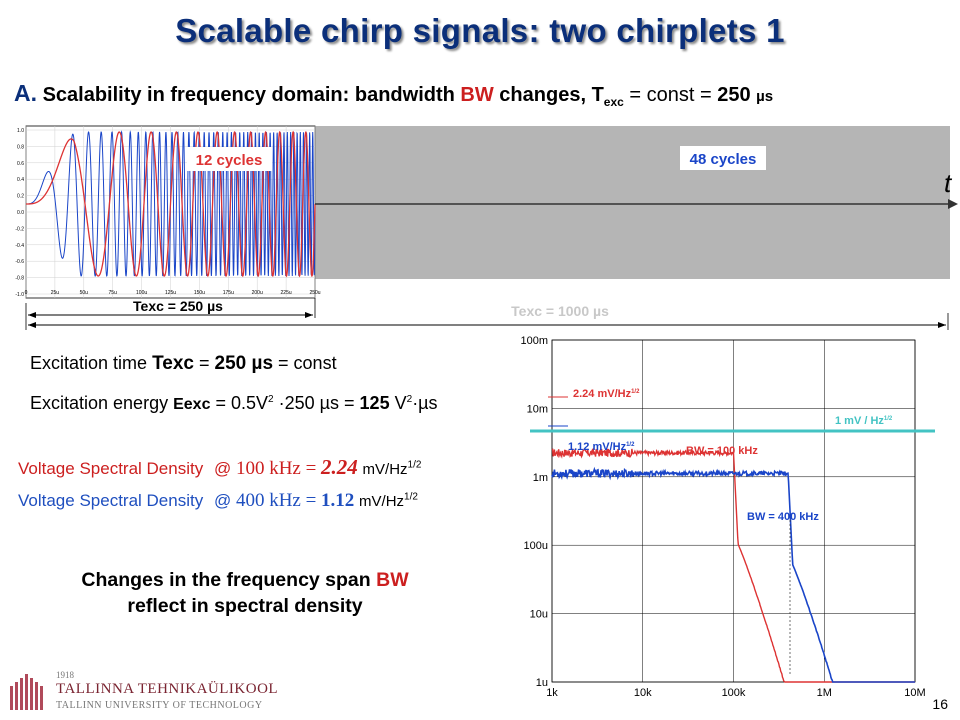  Describe the element at coordinates (534, 341) in the screenshot. I see `spec-y-tick: 100m` at that location.